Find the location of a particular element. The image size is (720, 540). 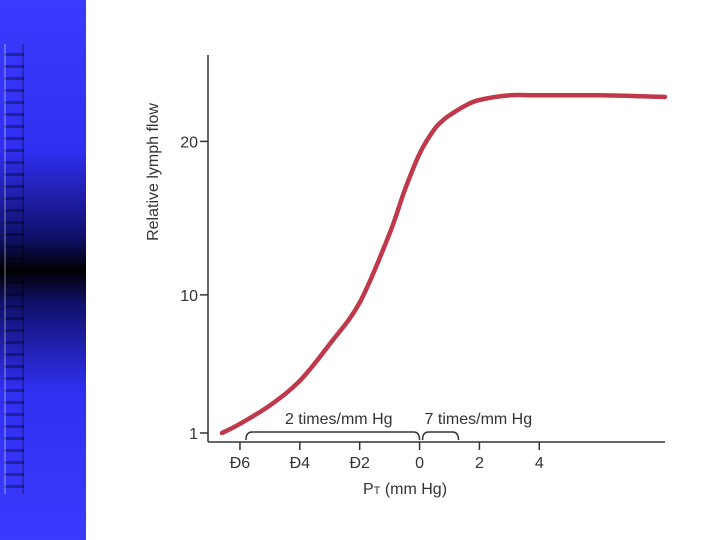

x-tick-label: Ð2 is located at coordinates (359, 463).